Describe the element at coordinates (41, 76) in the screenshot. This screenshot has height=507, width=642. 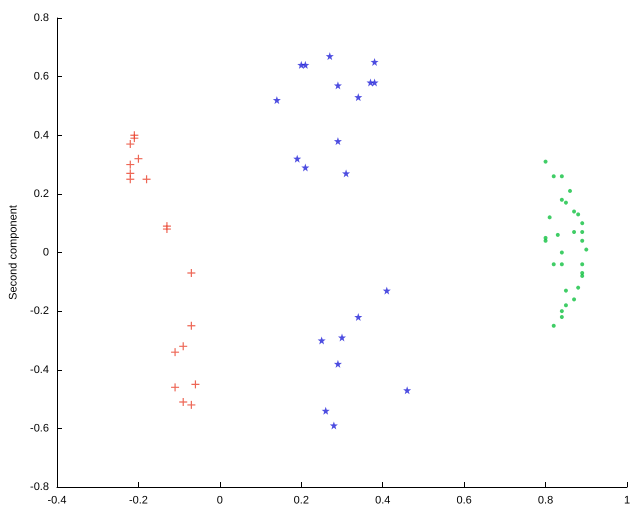
I see `y-tick-label: 0.6` at that location.